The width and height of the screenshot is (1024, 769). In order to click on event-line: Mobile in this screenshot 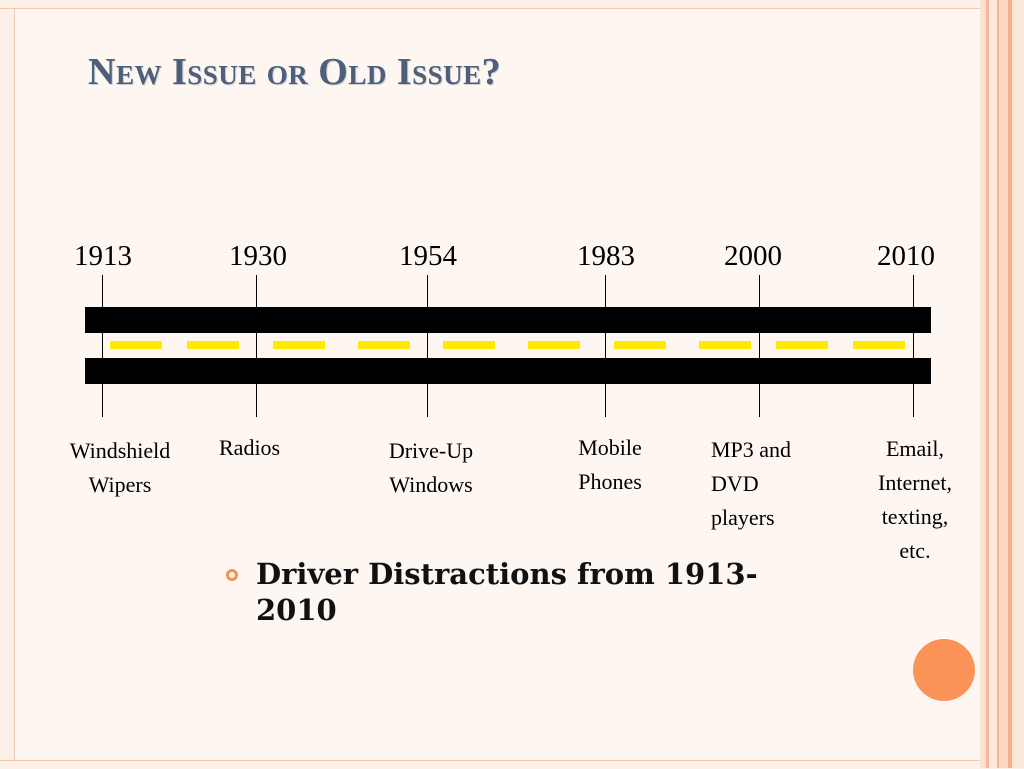, I will do `click(610, 447)`.